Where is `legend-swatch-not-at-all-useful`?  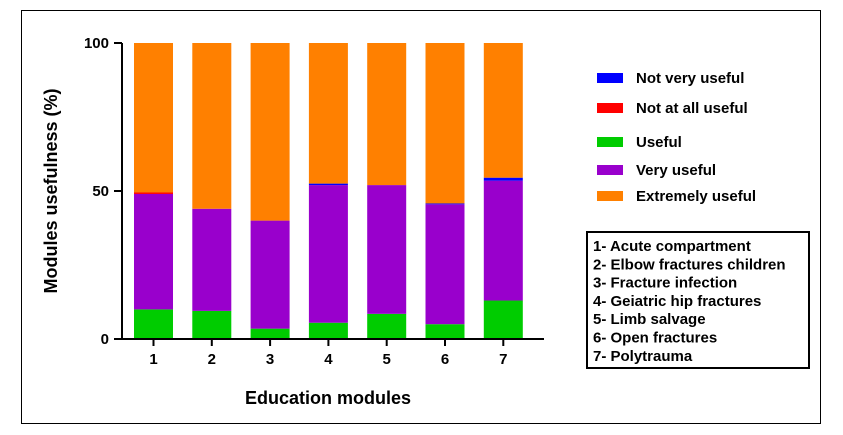
legend-swatch-not-at-all-useful is located at coordinates (610, 108).